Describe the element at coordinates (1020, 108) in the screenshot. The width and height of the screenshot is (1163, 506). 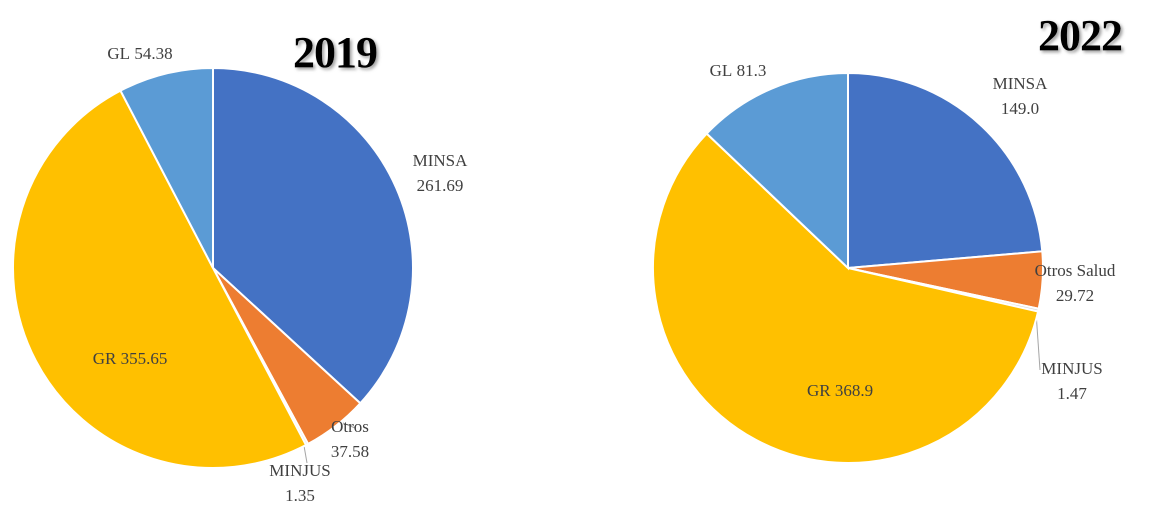
I see `value-label: 149.0` at that location.